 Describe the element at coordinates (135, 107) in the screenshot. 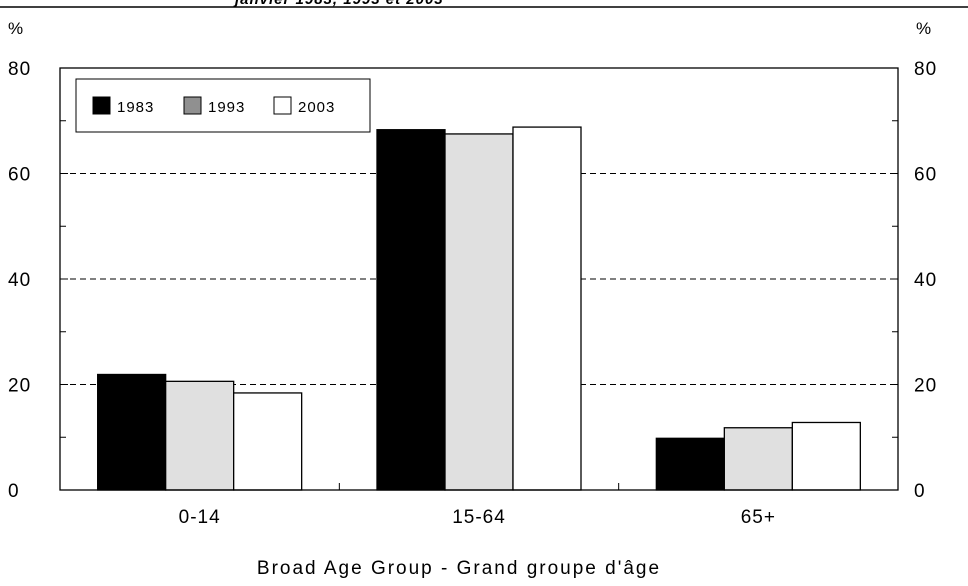

I see `legend-label-1983: 1983` at that location.